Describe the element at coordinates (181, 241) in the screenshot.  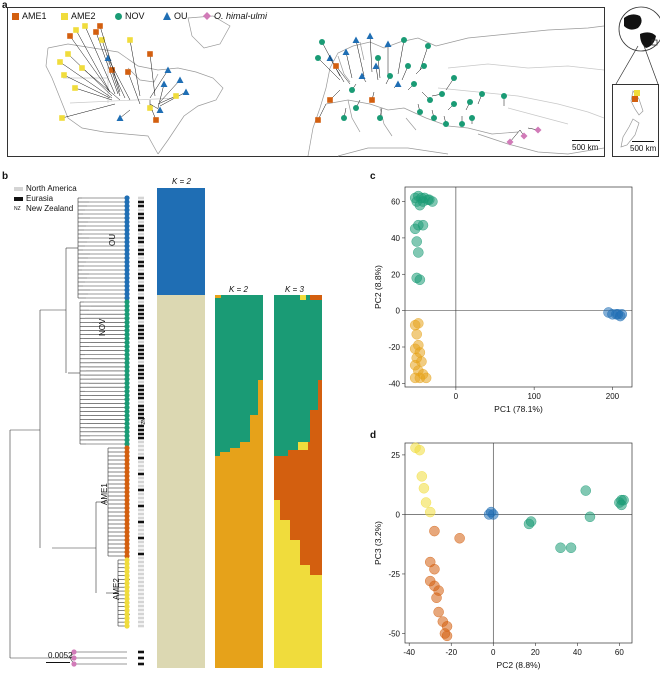
I see `admix-k2a-ou` at that location.